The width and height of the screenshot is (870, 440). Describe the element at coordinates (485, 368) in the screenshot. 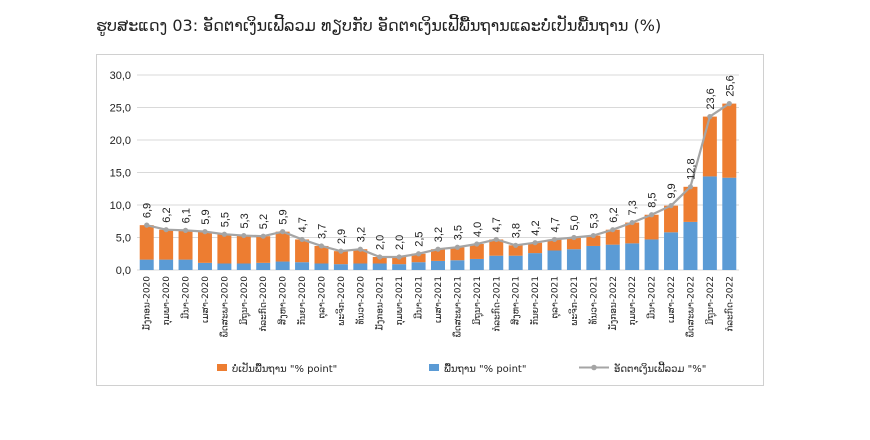

I see `legend-label-core: ພື້ນຖານ "% point"` at that location.